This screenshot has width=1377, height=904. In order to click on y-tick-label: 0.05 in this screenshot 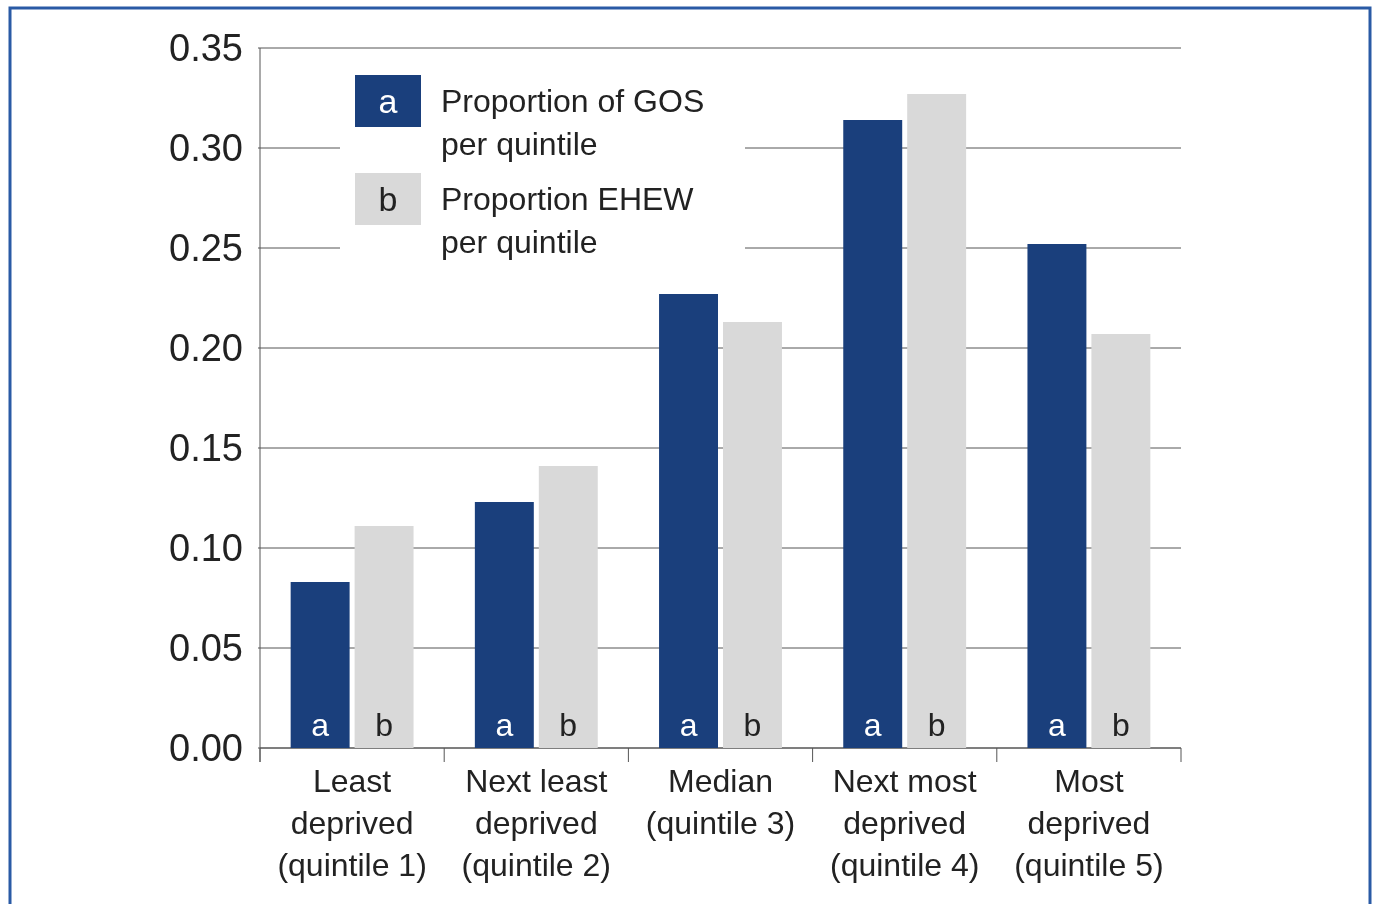, I will do `click(206, 648)`.